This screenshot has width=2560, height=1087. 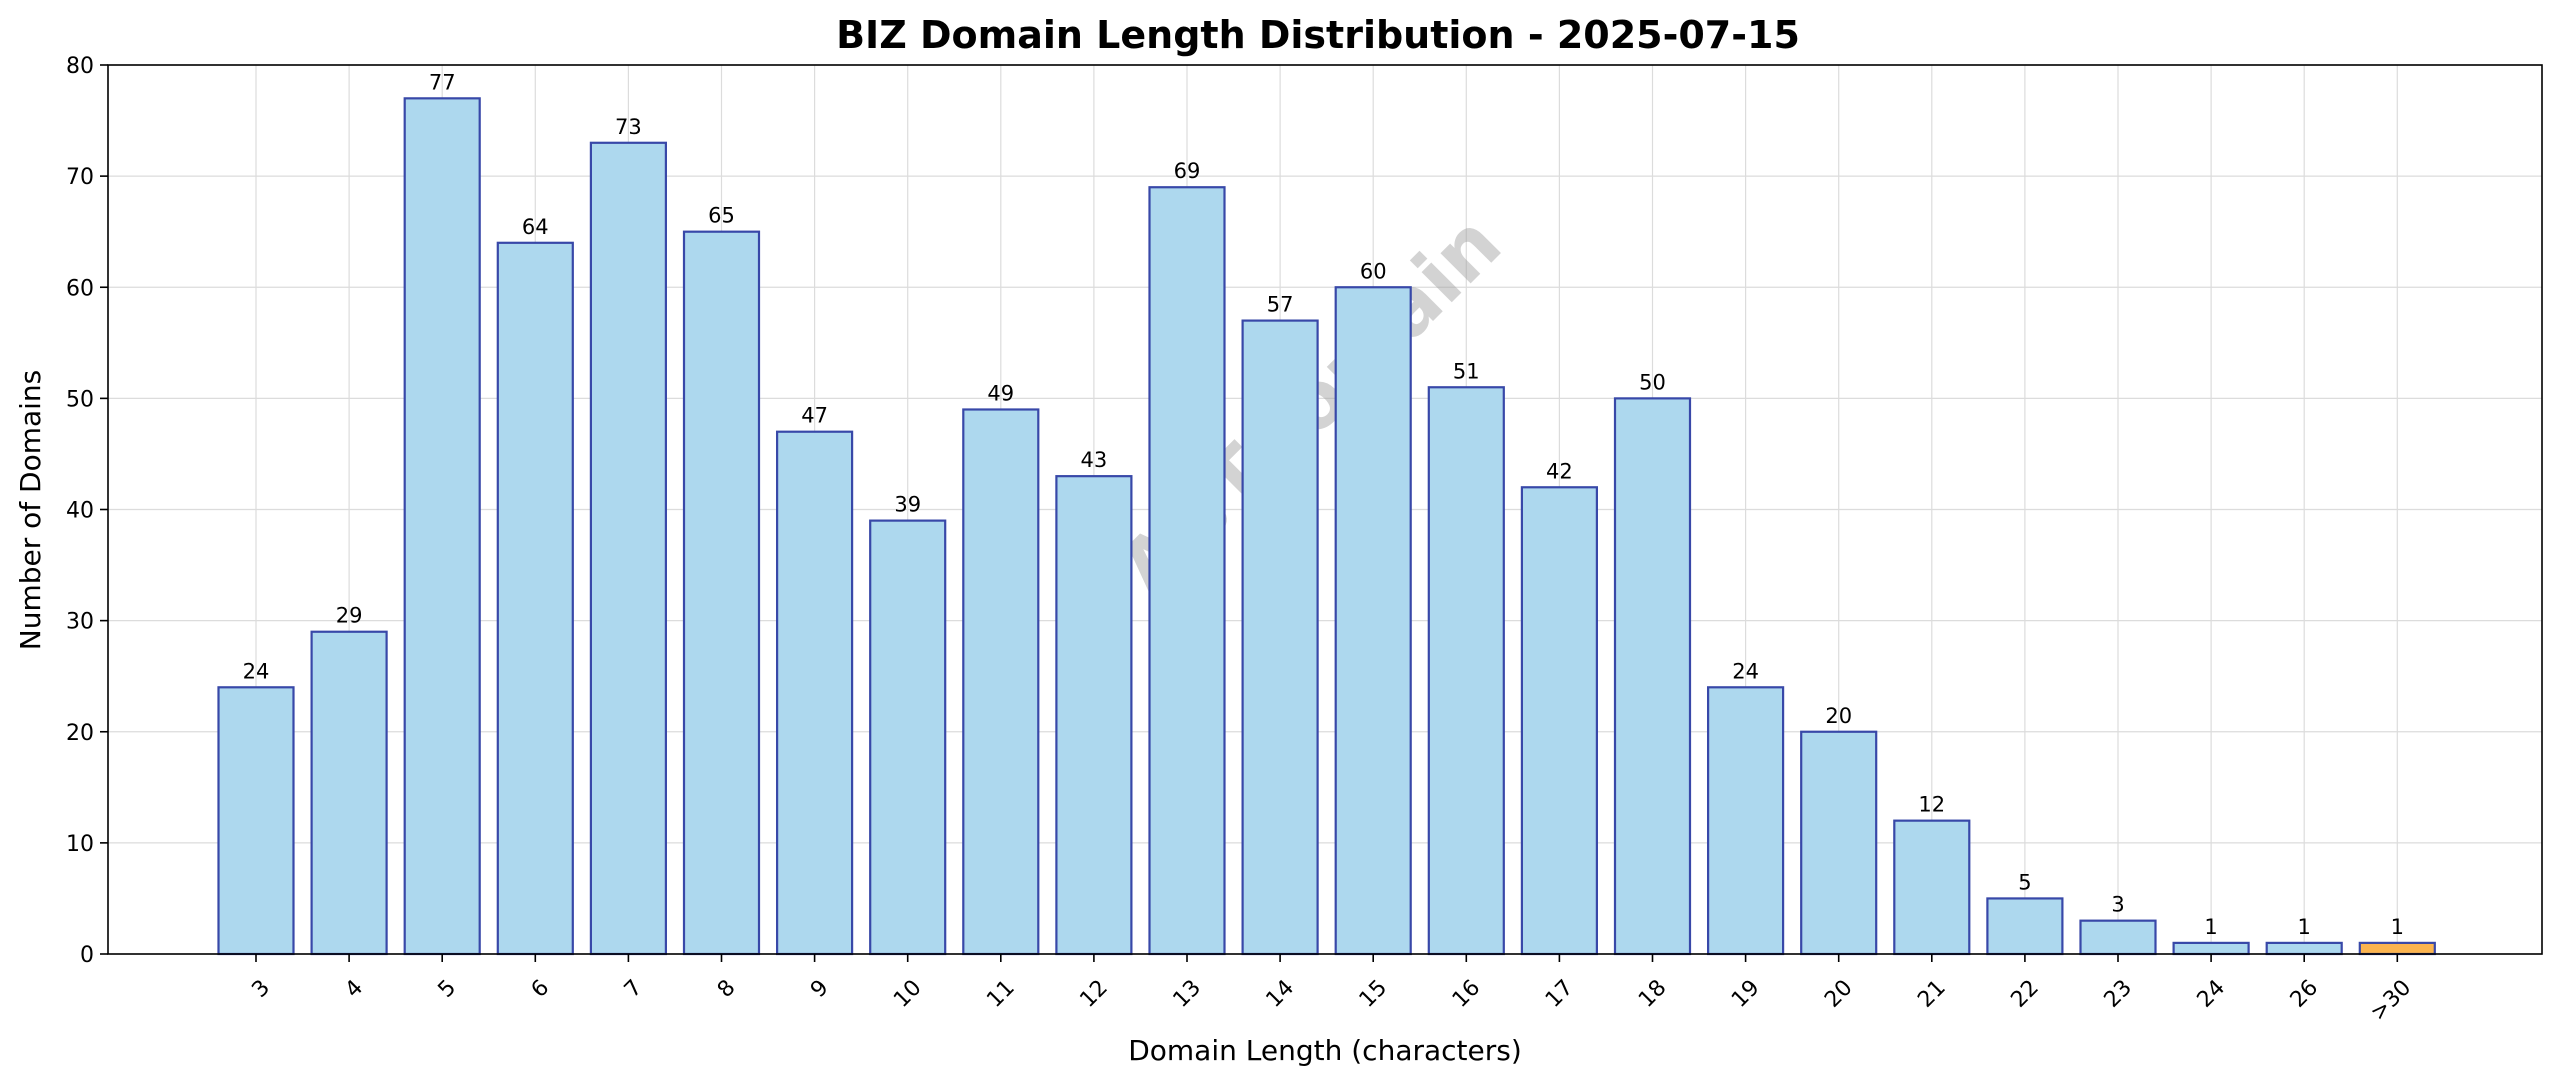 What do you see at coordinates (1466, 993) in the screenshot?
I see `x-tick-label: 16` at bounding box center [1466, 993].